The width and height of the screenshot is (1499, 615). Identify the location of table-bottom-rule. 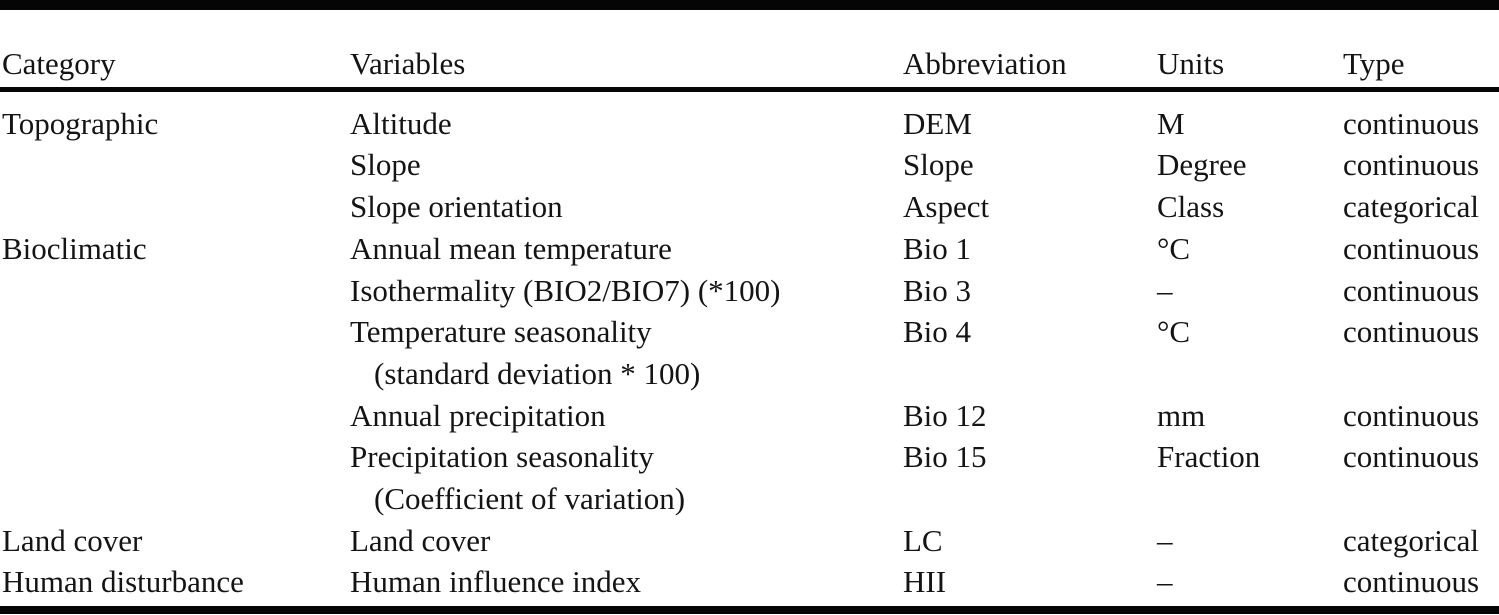
(749, 610).